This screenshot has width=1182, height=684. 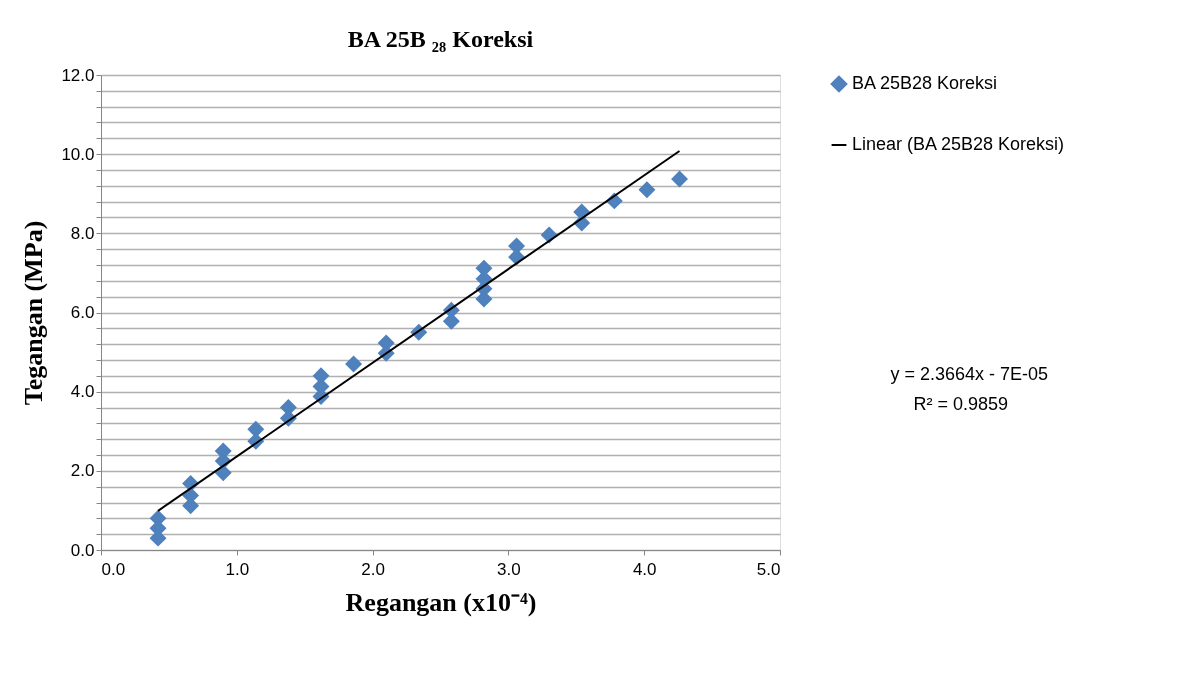 What do you see at coordinates (509, 569) in the screenshot?
I see `x-tick-label: 3.0` at bounding box center [509, 569].